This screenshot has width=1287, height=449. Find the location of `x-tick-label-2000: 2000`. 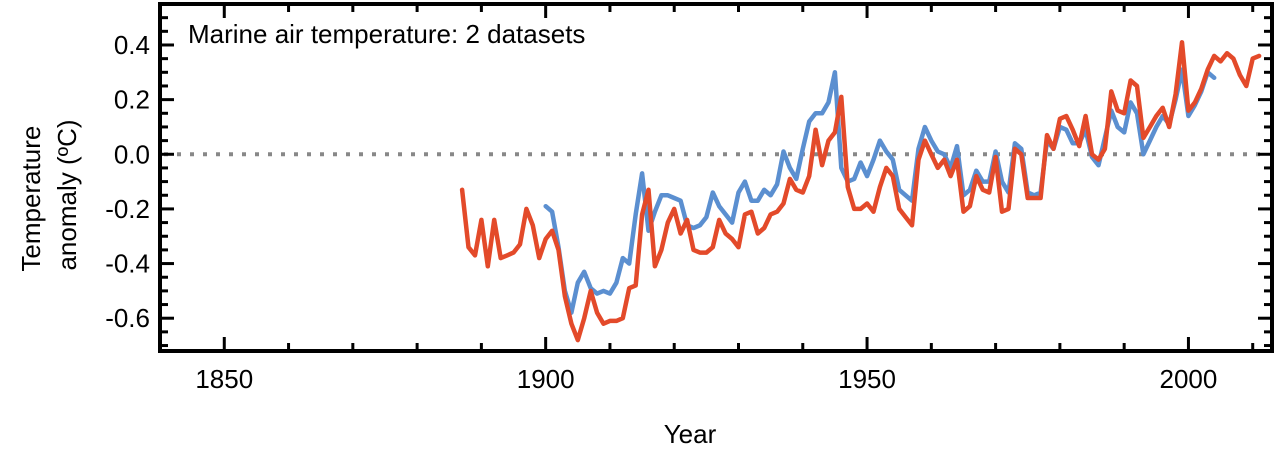

x-tick-label-2000: 2000 is located at coordinates (1189, 379).